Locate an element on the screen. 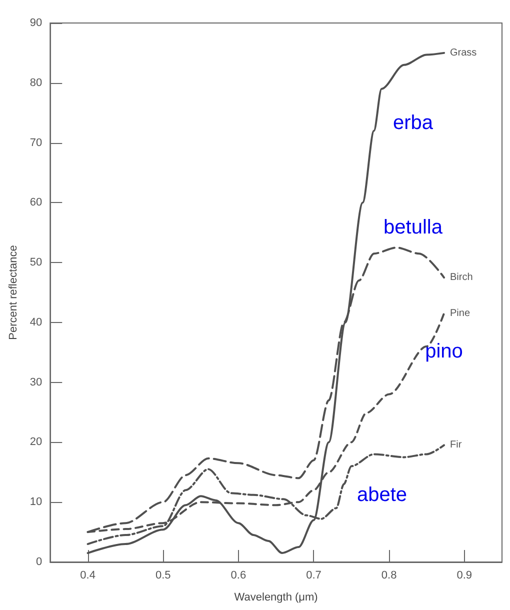 This screenshot has width=510, height=610. x-tick-label: 0.6 is located at coordinates (238, 576).